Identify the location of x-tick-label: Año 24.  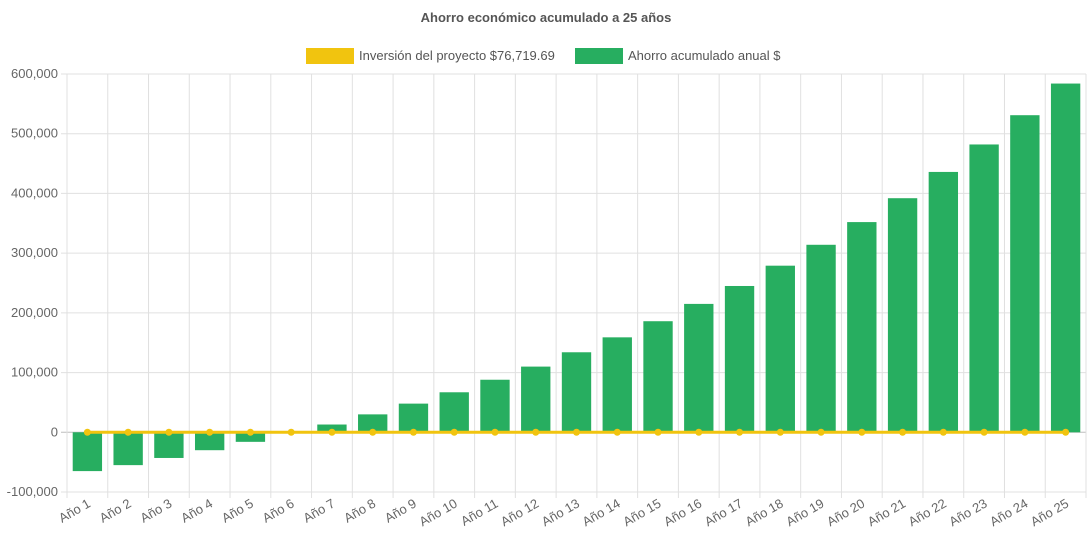
(1008, 513).